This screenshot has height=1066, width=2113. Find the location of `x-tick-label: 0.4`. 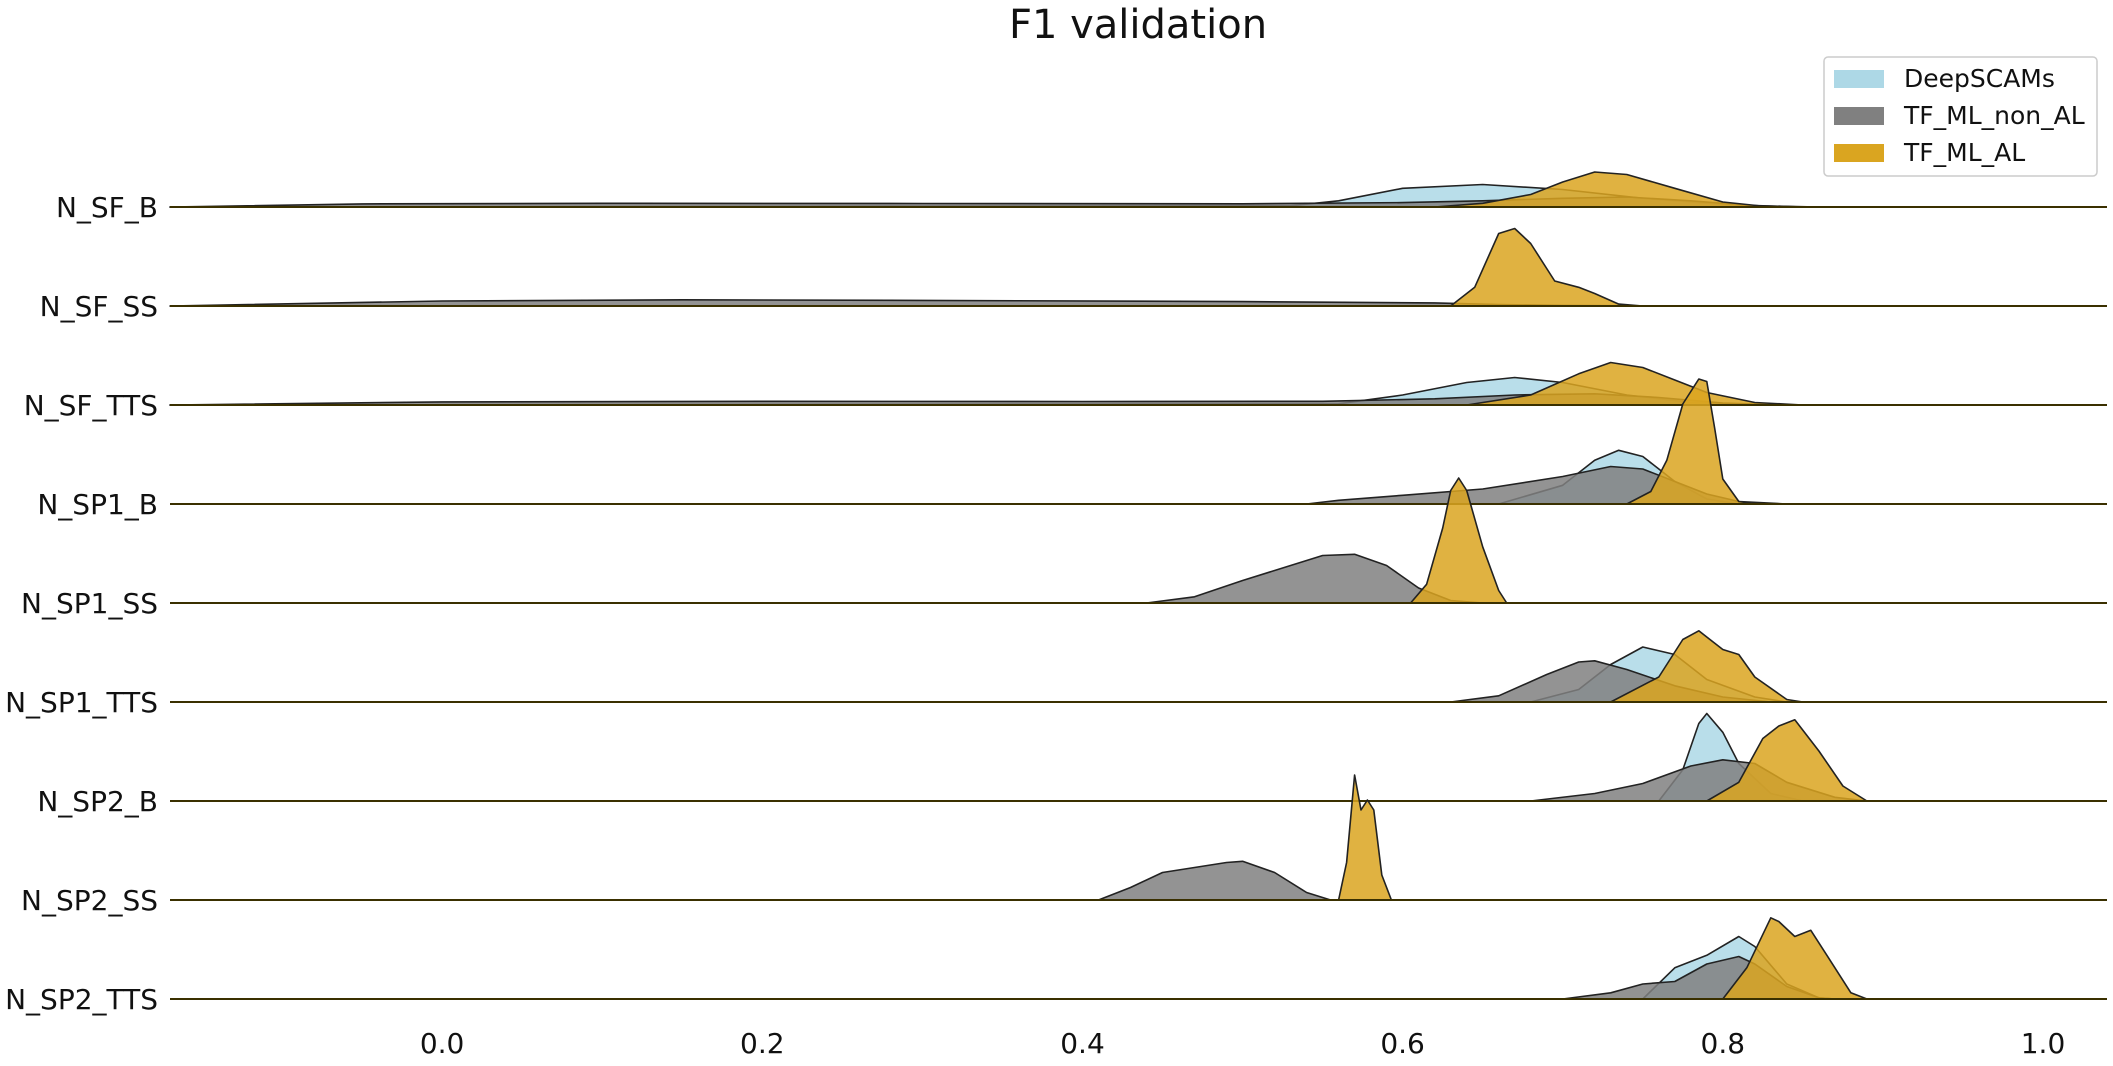

x-tick-label: 0.4 is located at coordinates (1082, 1043).